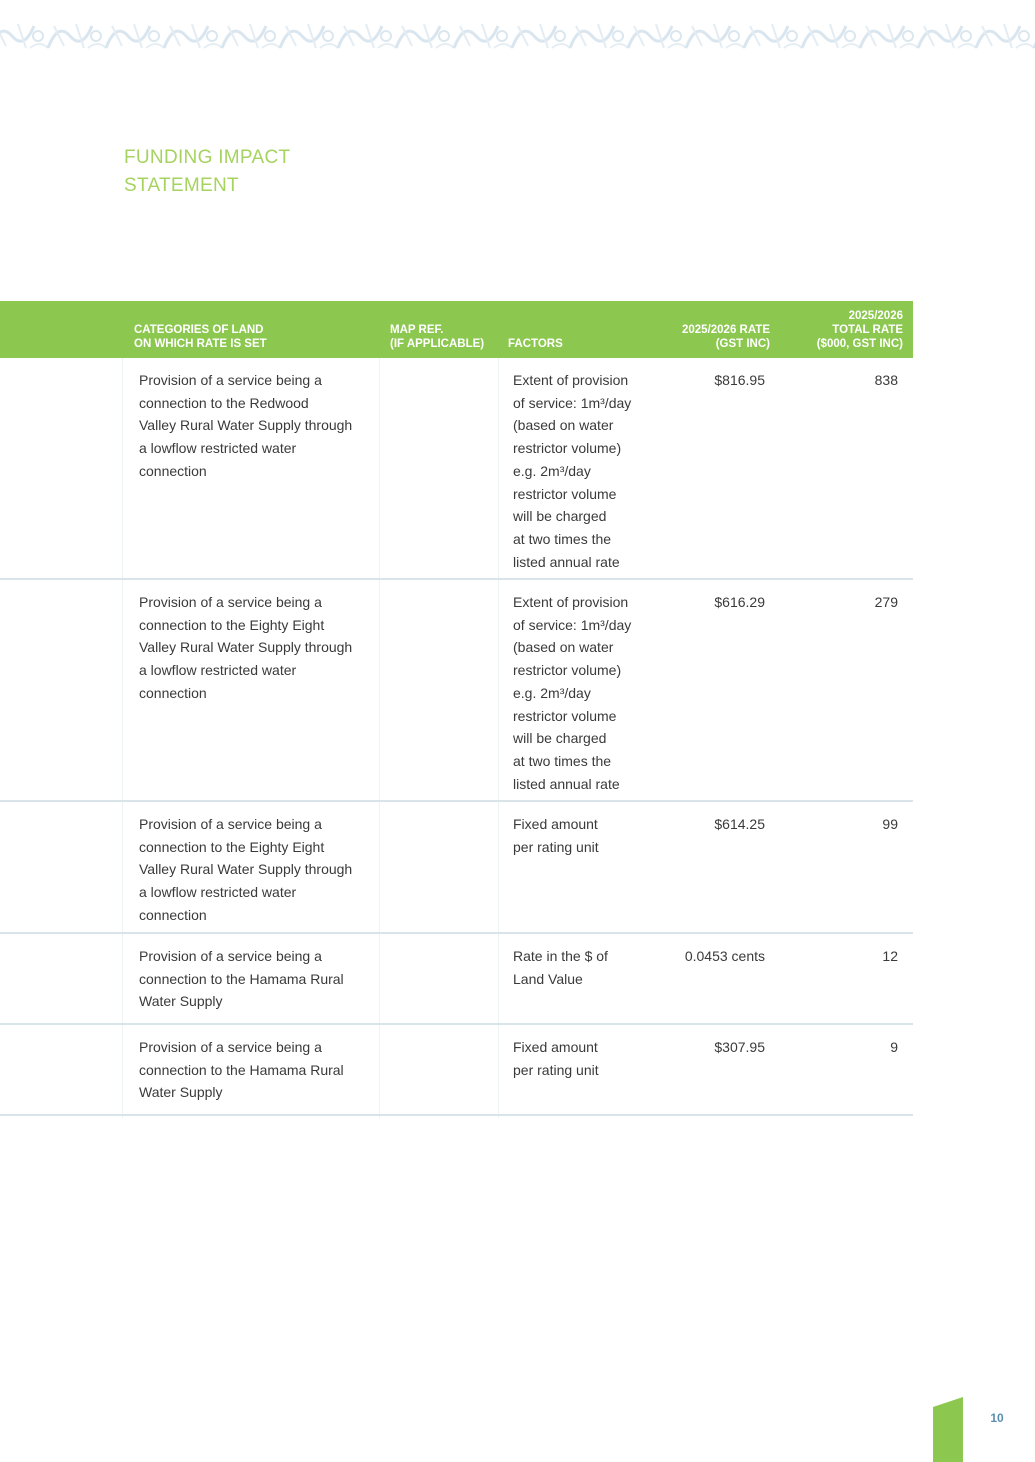  I want to click on column-header-line: CATEGORIES OF LAND, so click(199, 330).